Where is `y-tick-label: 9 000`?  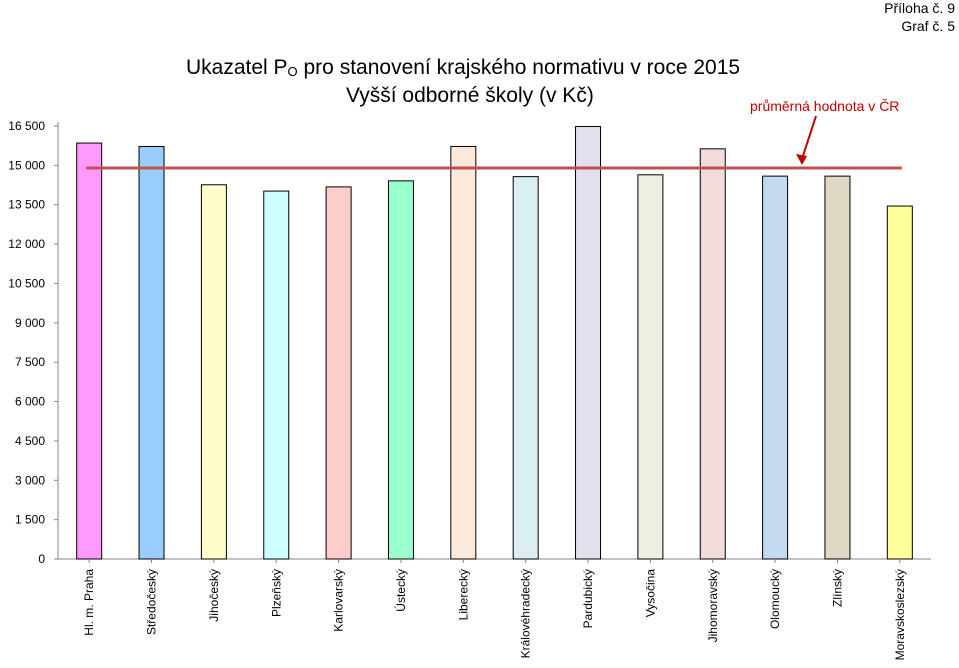
y-tick-label: 9 000 is located at coordinates (30, 323).